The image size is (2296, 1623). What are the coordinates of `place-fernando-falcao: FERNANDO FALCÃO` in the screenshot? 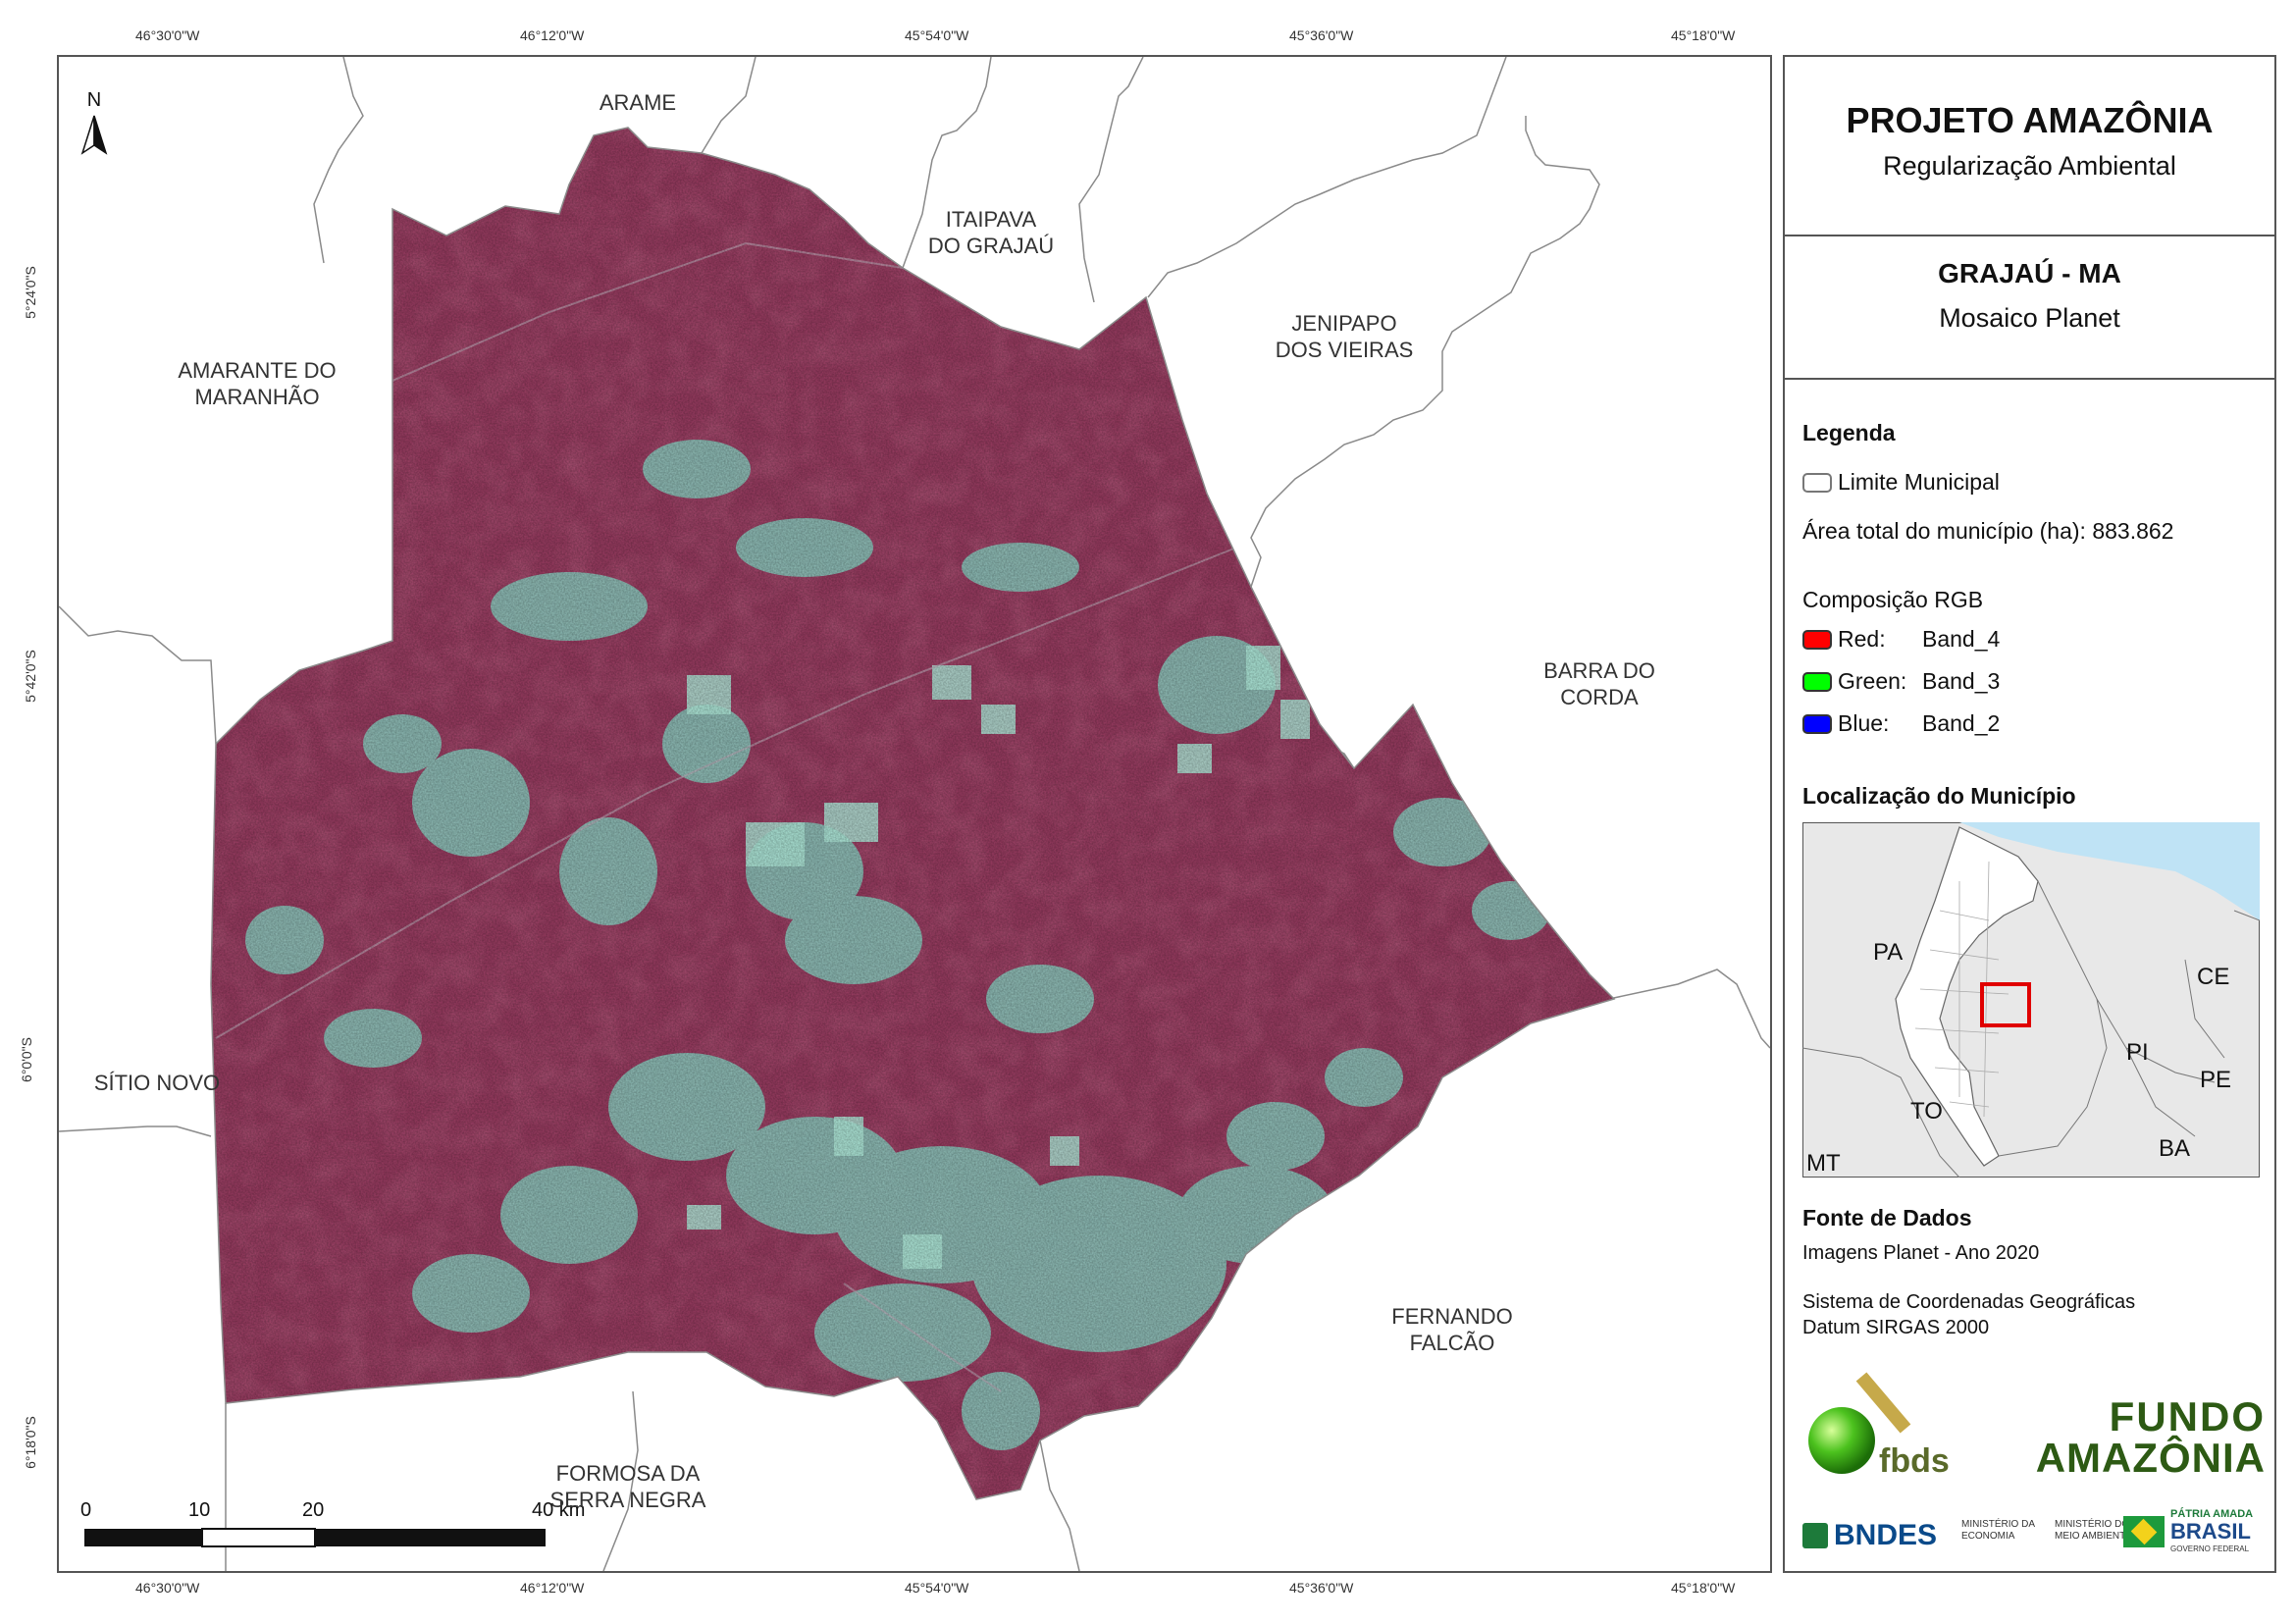 It's located at (1452, 1329).